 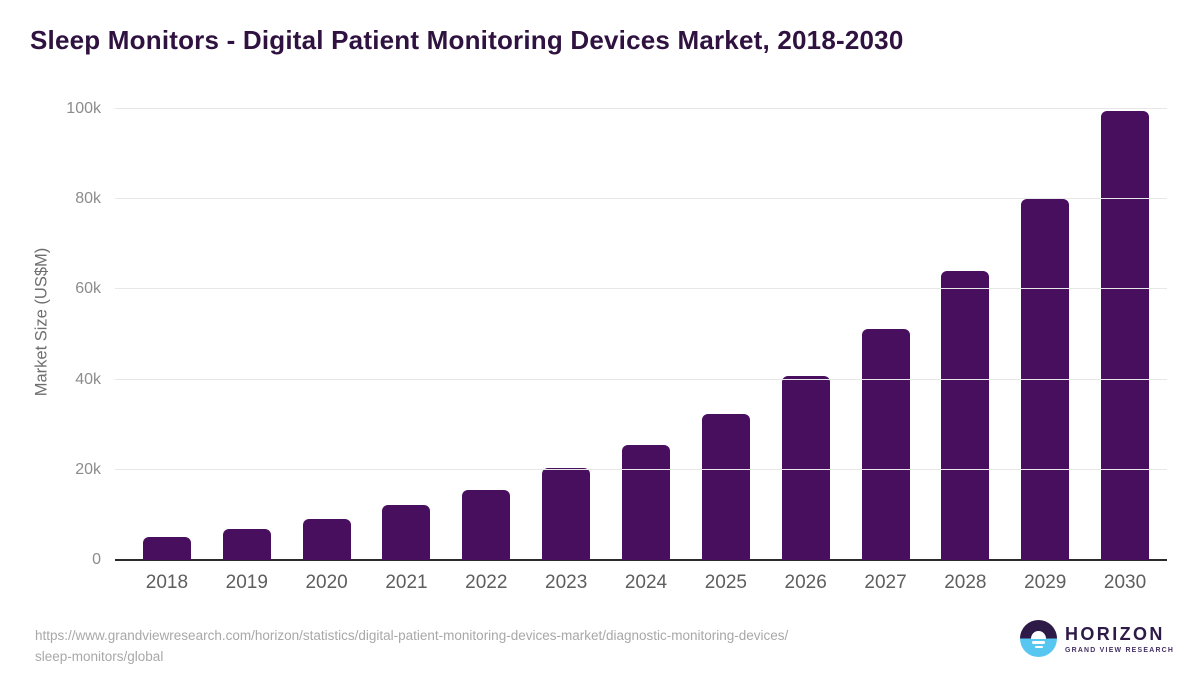 I want to click on bar-column-2020: 2020, so click(x=327, y=351).